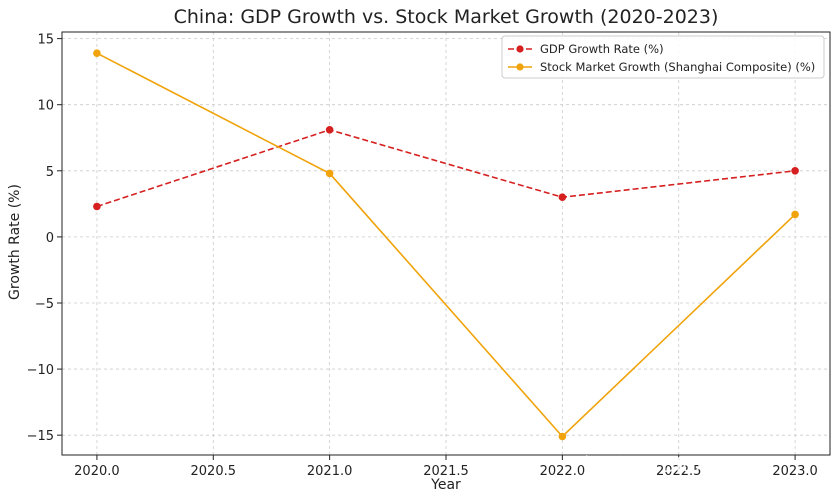 This screenshot has width=839, height=504. What do you see at coordinates (45, 40) in the screenshot?
I see `y-tick-label: 15` at bounding box center [45, 40].